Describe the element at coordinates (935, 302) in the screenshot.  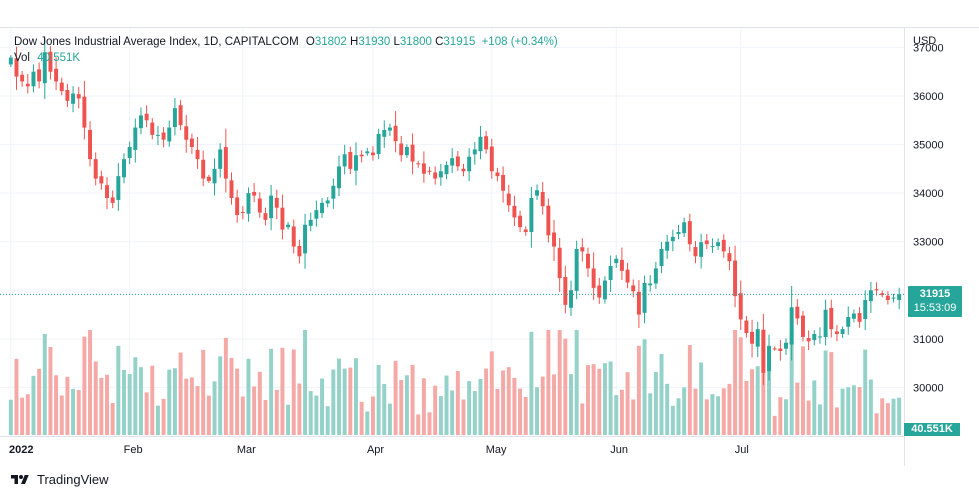
I see `last-price-tag: 31915 15:53:09` at that location.